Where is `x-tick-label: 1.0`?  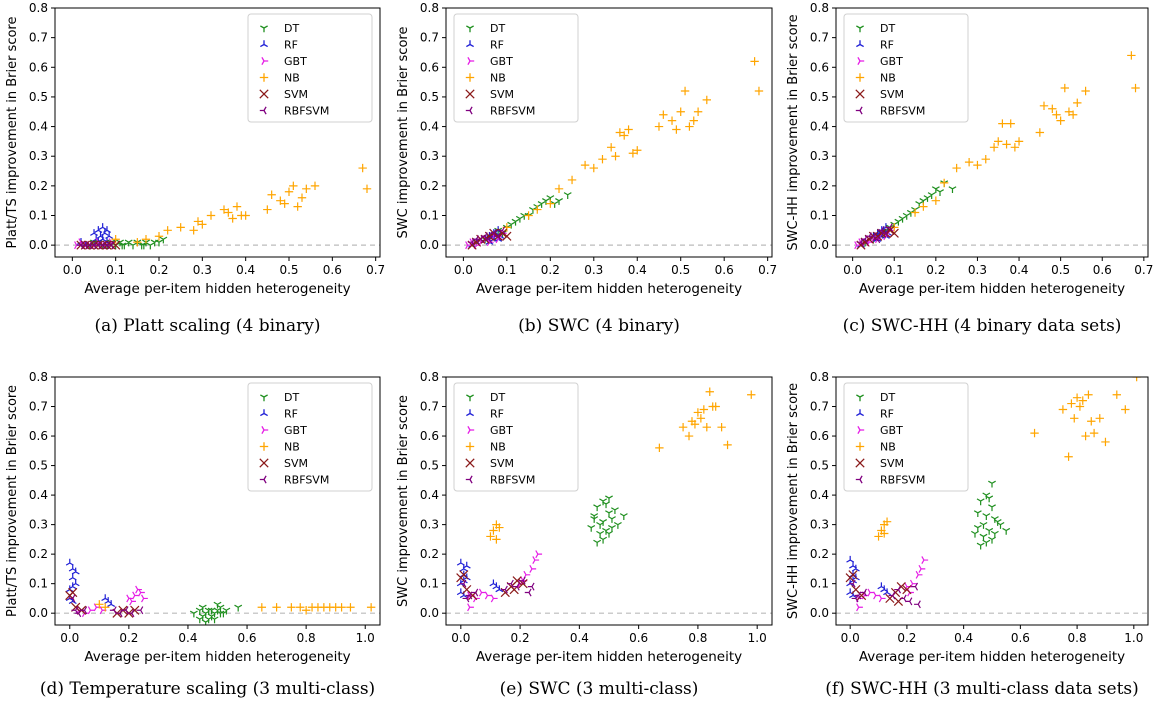 x-tick-label: 1.0 is located at coordinates (1133, 638).